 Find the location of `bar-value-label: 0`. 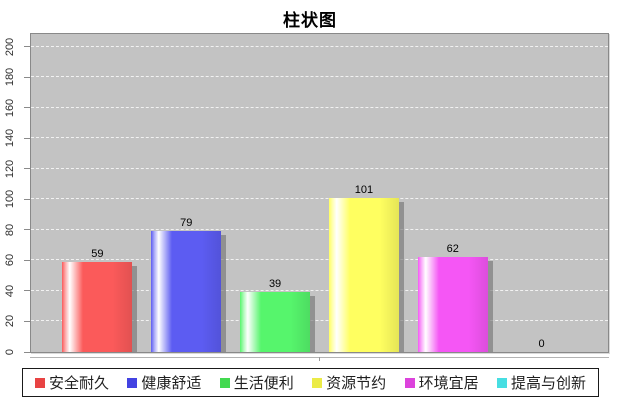

bar-value-label: 0 is located at coordinates (541, 344).